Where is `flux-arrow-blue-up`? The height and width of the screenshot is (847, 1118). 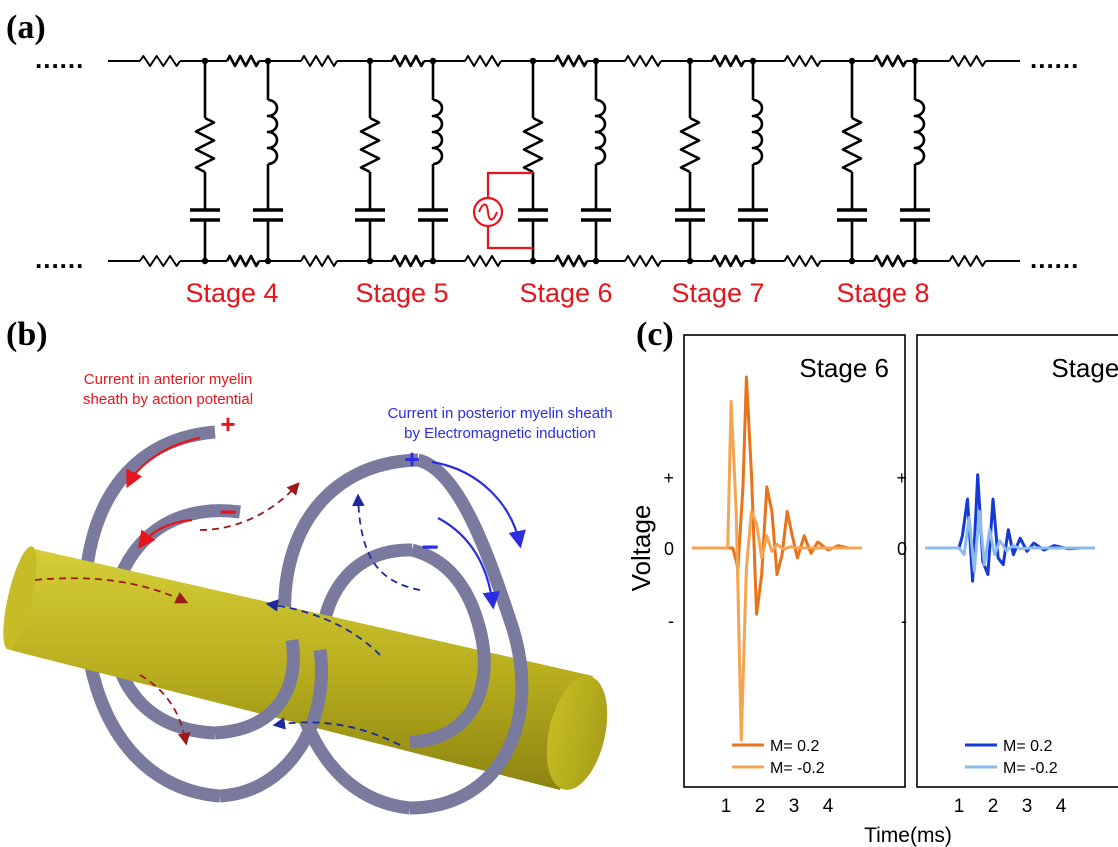 flux-arrow-blue-up is located at coordinates (386, 542).